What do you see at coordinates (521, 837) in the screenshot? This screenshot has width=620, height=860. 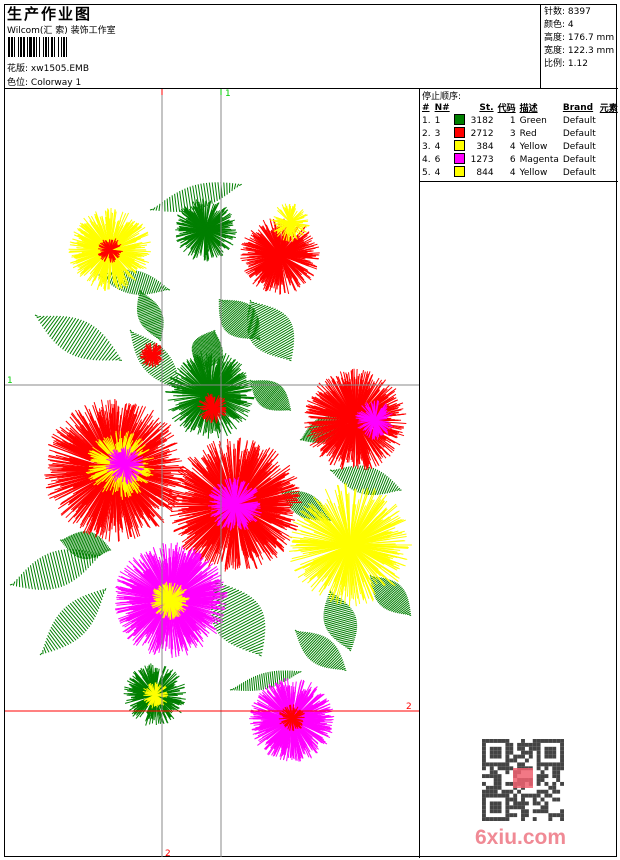 I see `watermark: 6xiu.com` at bounding box center [521, 837].